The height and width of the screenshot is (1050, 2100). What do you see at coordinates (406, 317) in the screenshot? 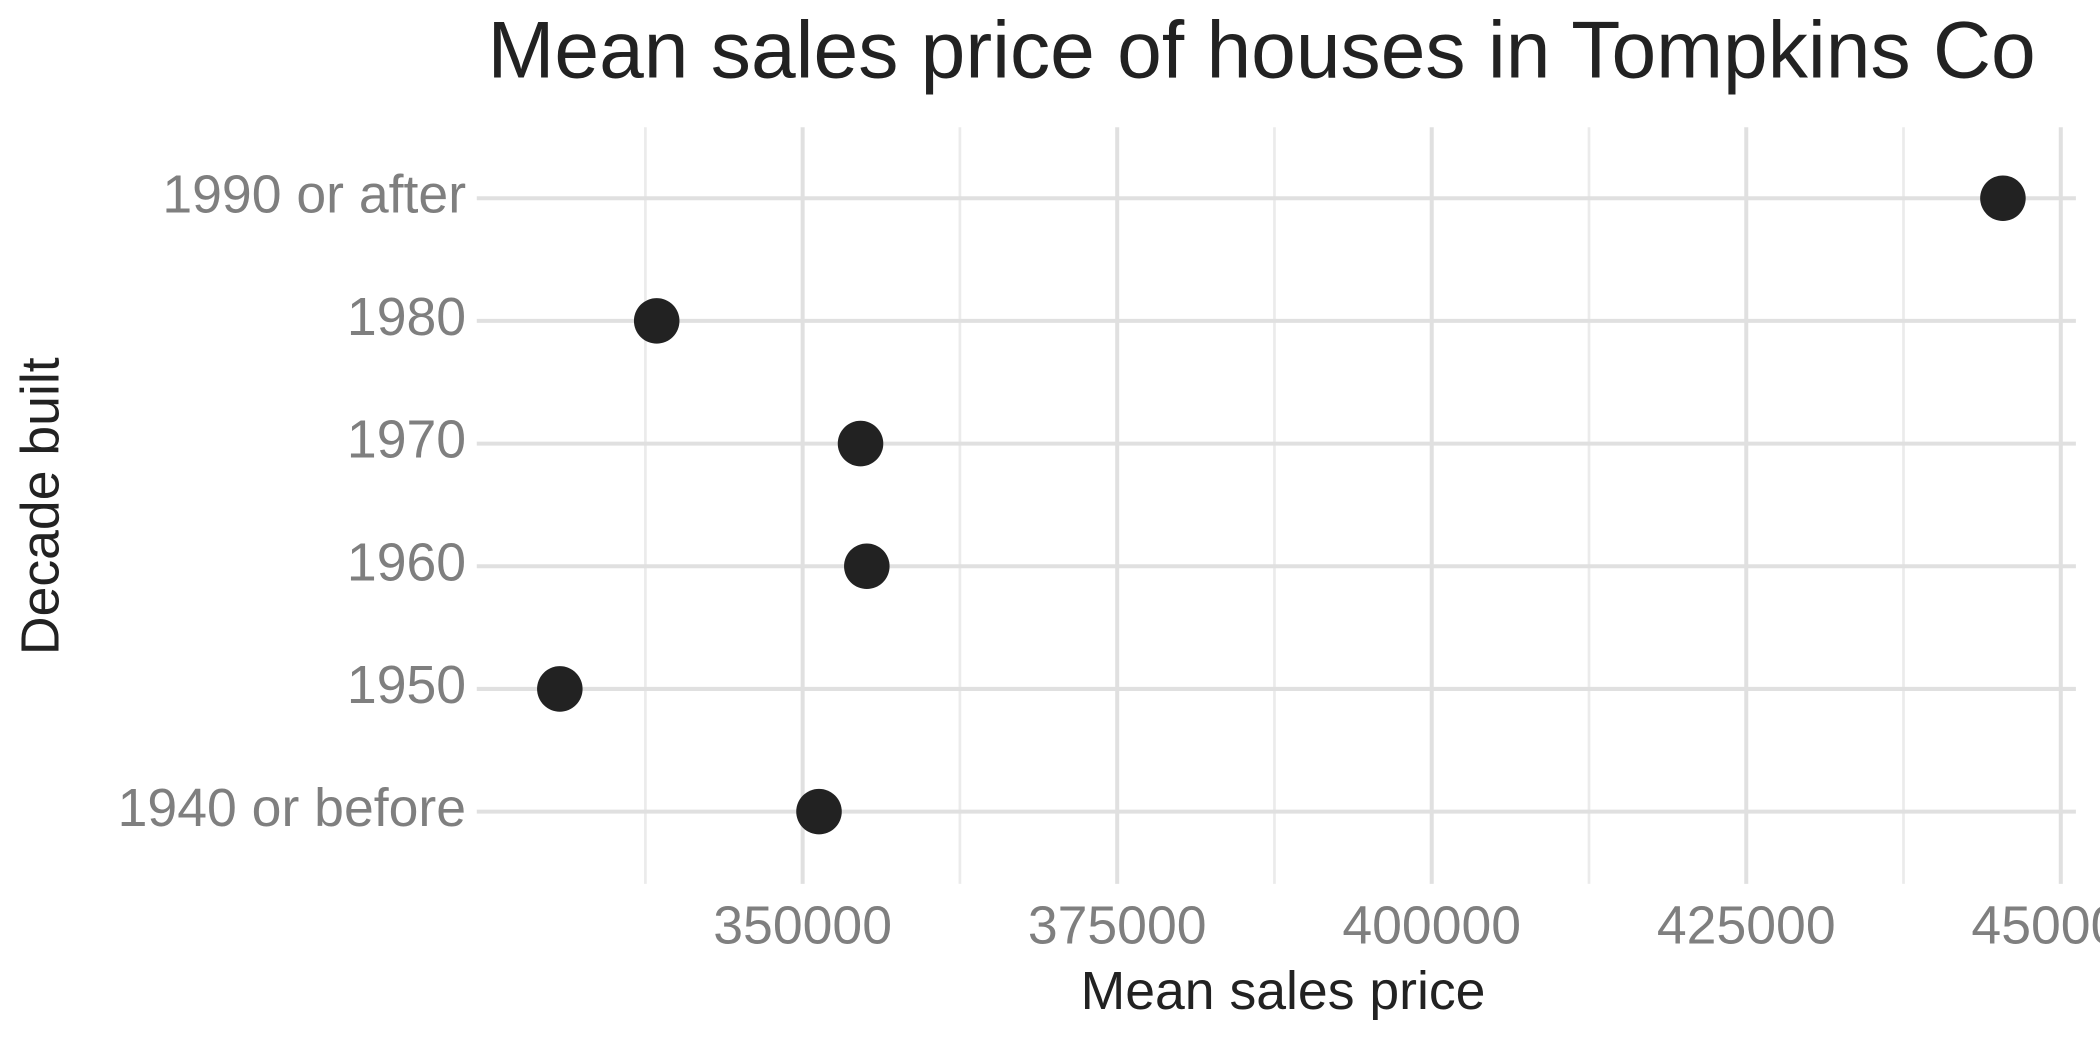
I see `y-tick-label: 1980` at bounding box center [406, 317].